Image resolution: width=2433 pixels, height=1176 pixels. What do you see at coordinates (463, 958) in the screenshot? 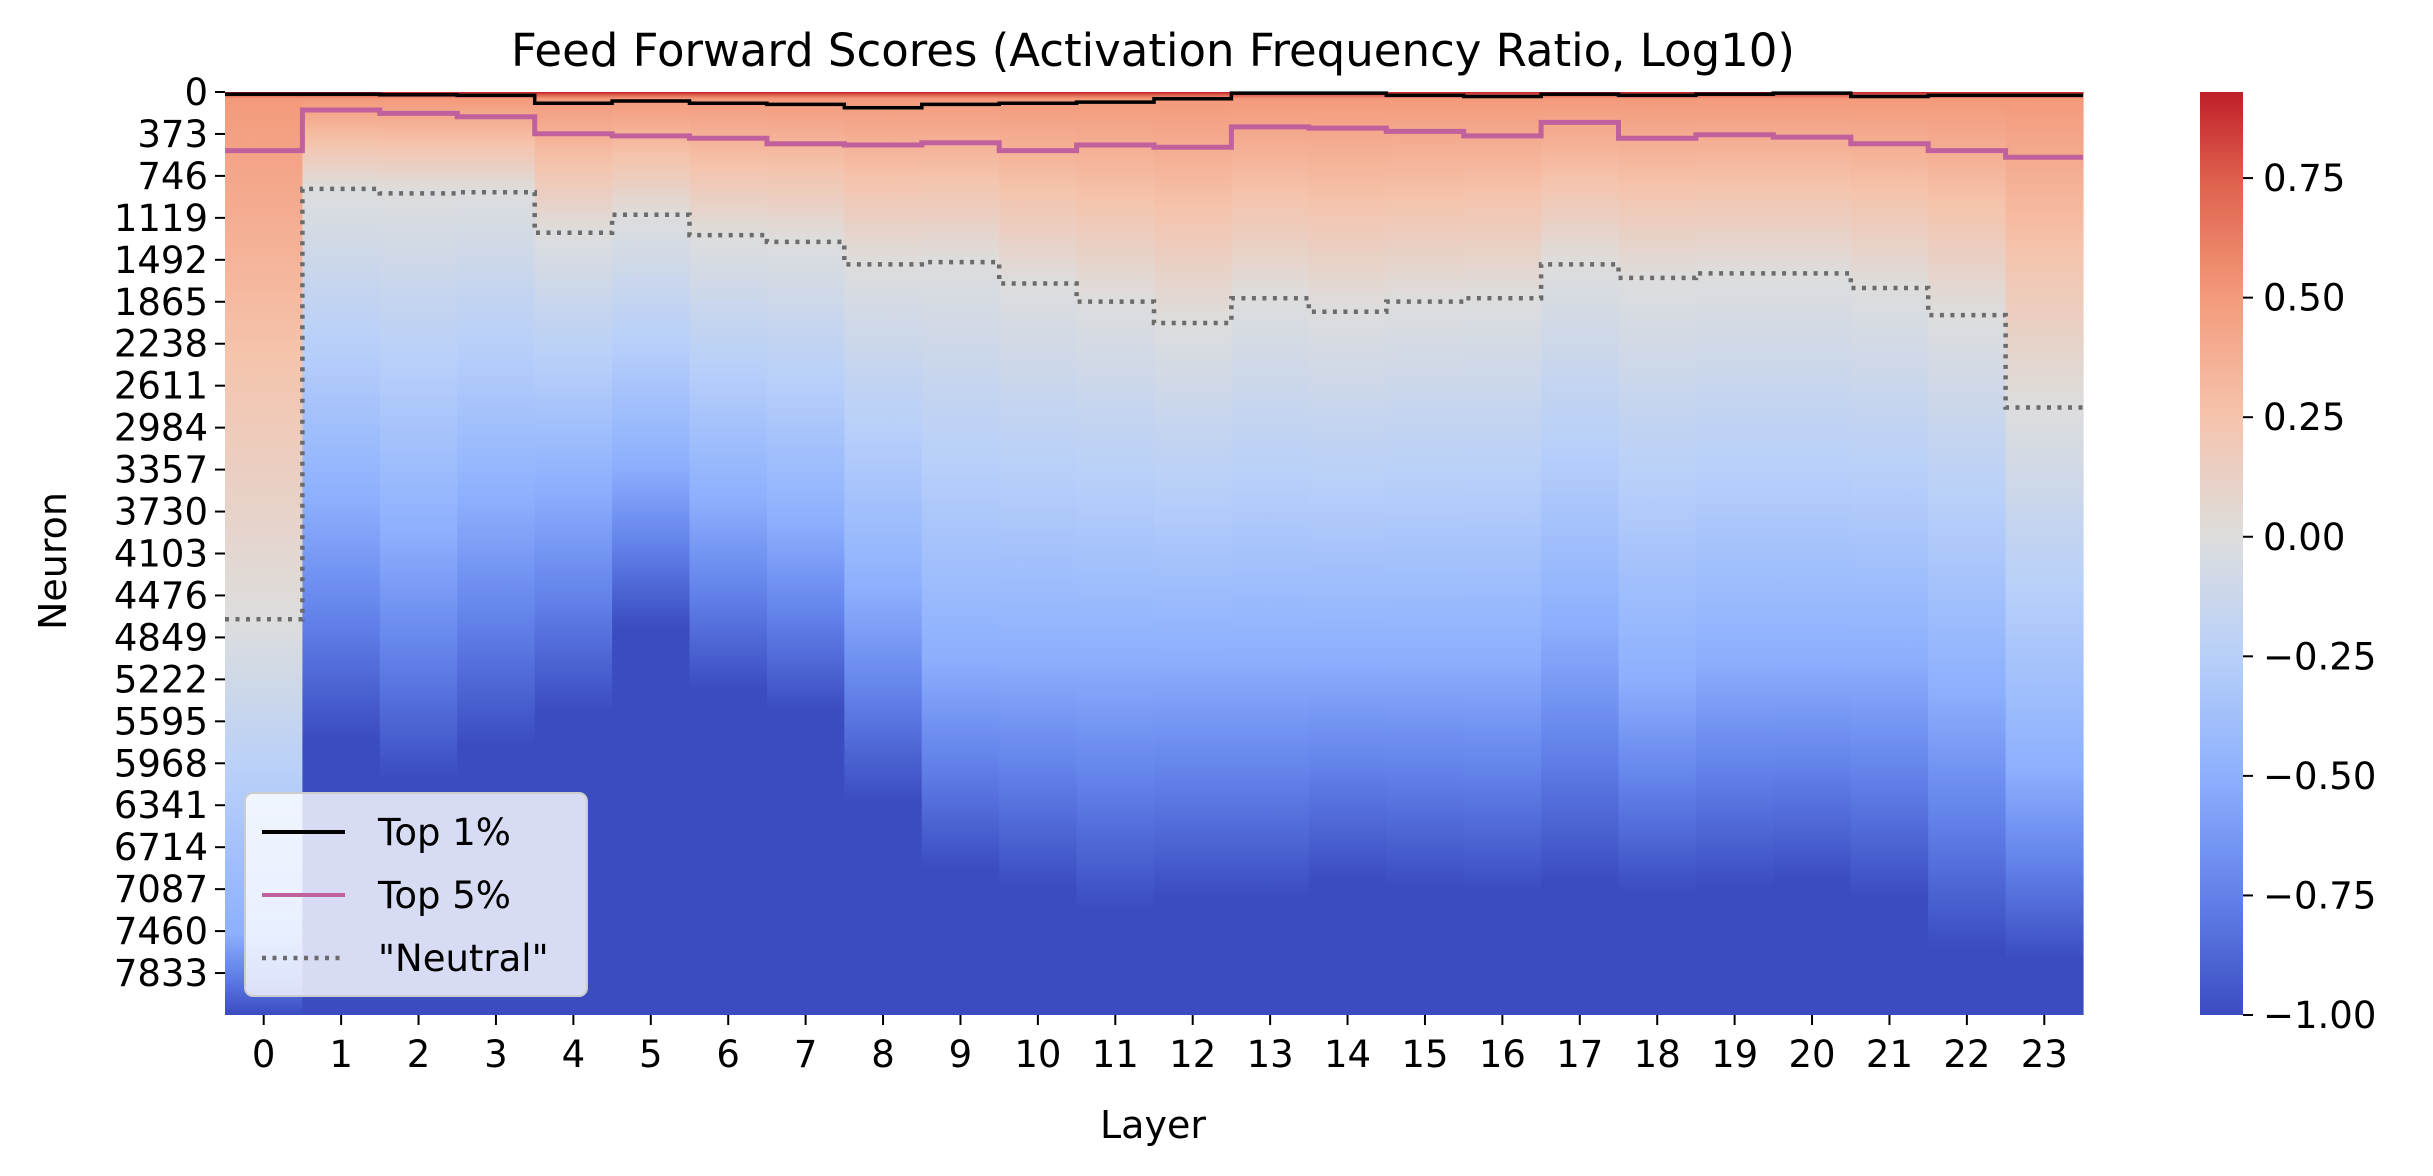
I see `legend-label: "Neutral"` at bounding box center [463, 958].